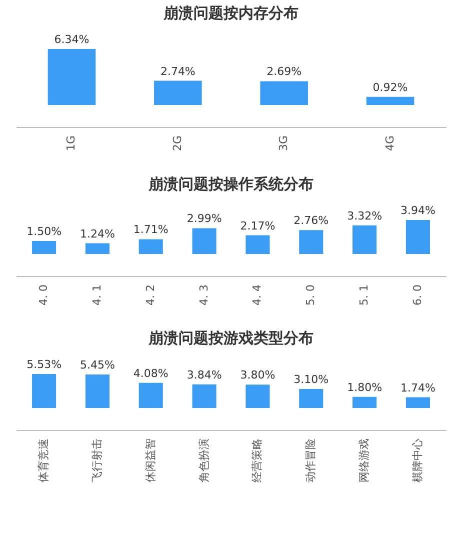  What do you see at coordinates (390, 87) in the screenshot?
I see `data-label: 0.92%` at bounding box center [390, 87].